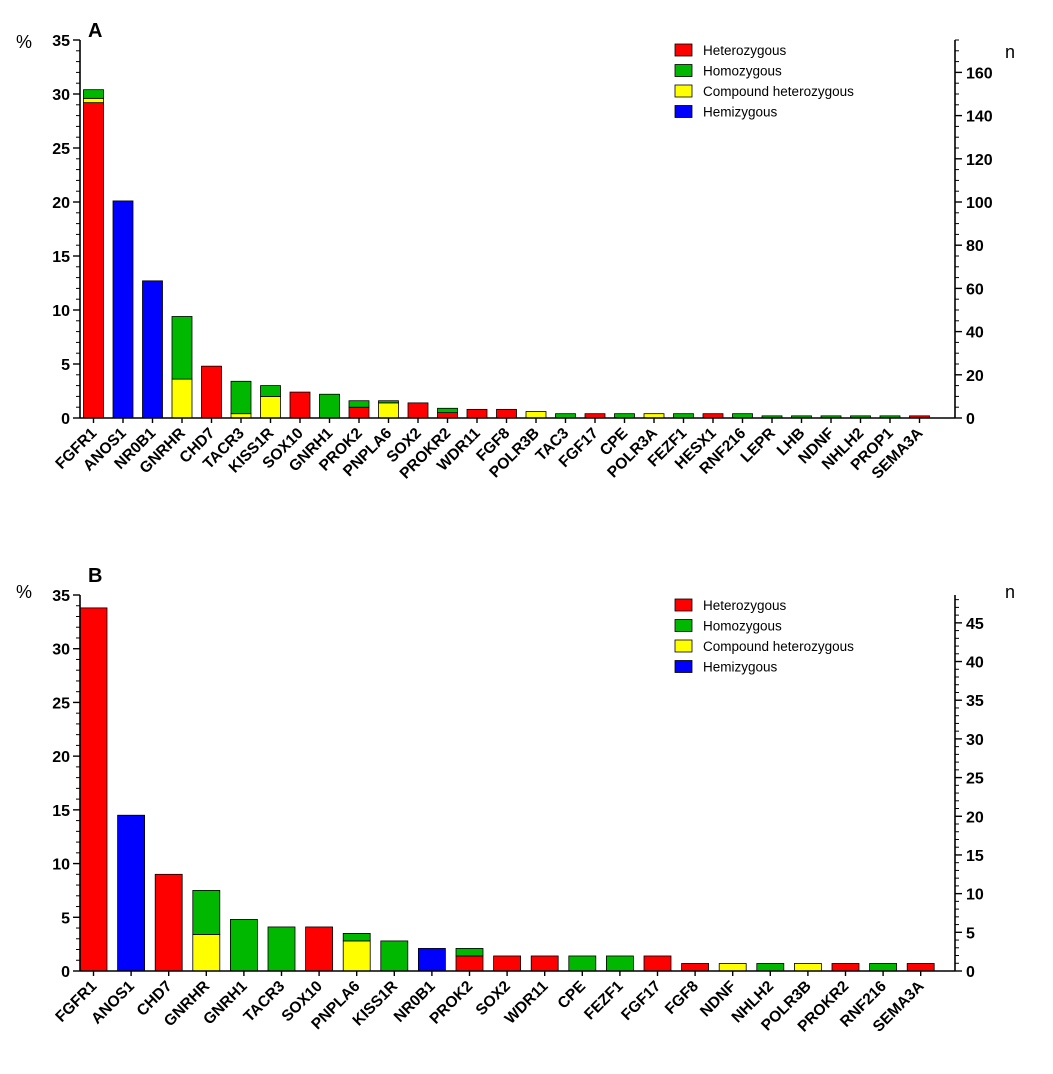 The image size is (1053, 1074). What do you see at coordinates (61, 650) in the screenshot?
I see `panel-b-y-left-tick-label: 30` at bounding box center [61, 650].